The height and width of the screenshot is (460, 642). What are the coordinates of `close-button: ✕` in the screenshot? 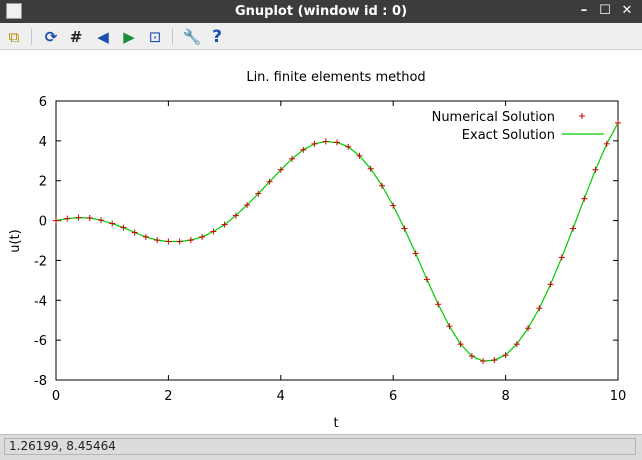 It's located at (627, 10).